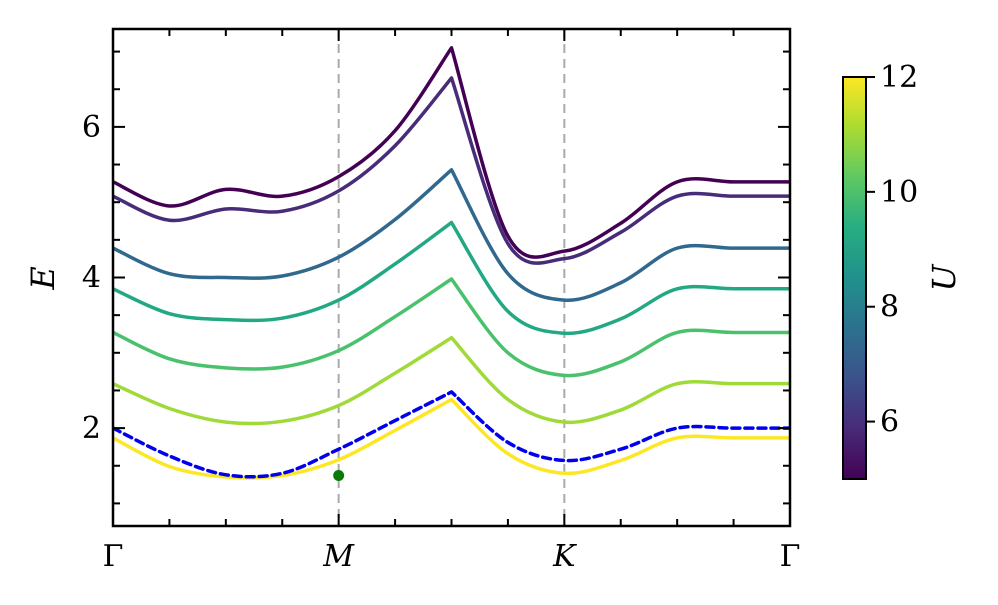 Image resolution: width=998 pixels, height=605 pixels. What do you see at coordinates (91, 278) in the screenshot?
I see `y-tick-label: 4` at bounding box center [91, 278].